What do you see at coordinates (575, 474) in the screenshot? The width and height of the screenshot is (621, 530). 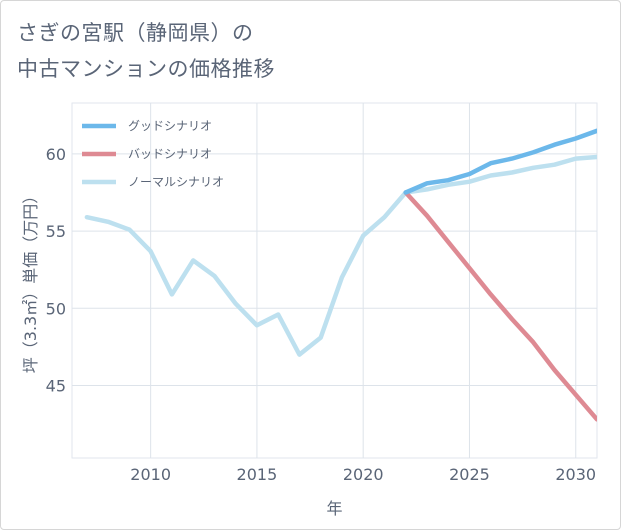 I see `x-tick-label: 2030` at bounding box center [575, 474].